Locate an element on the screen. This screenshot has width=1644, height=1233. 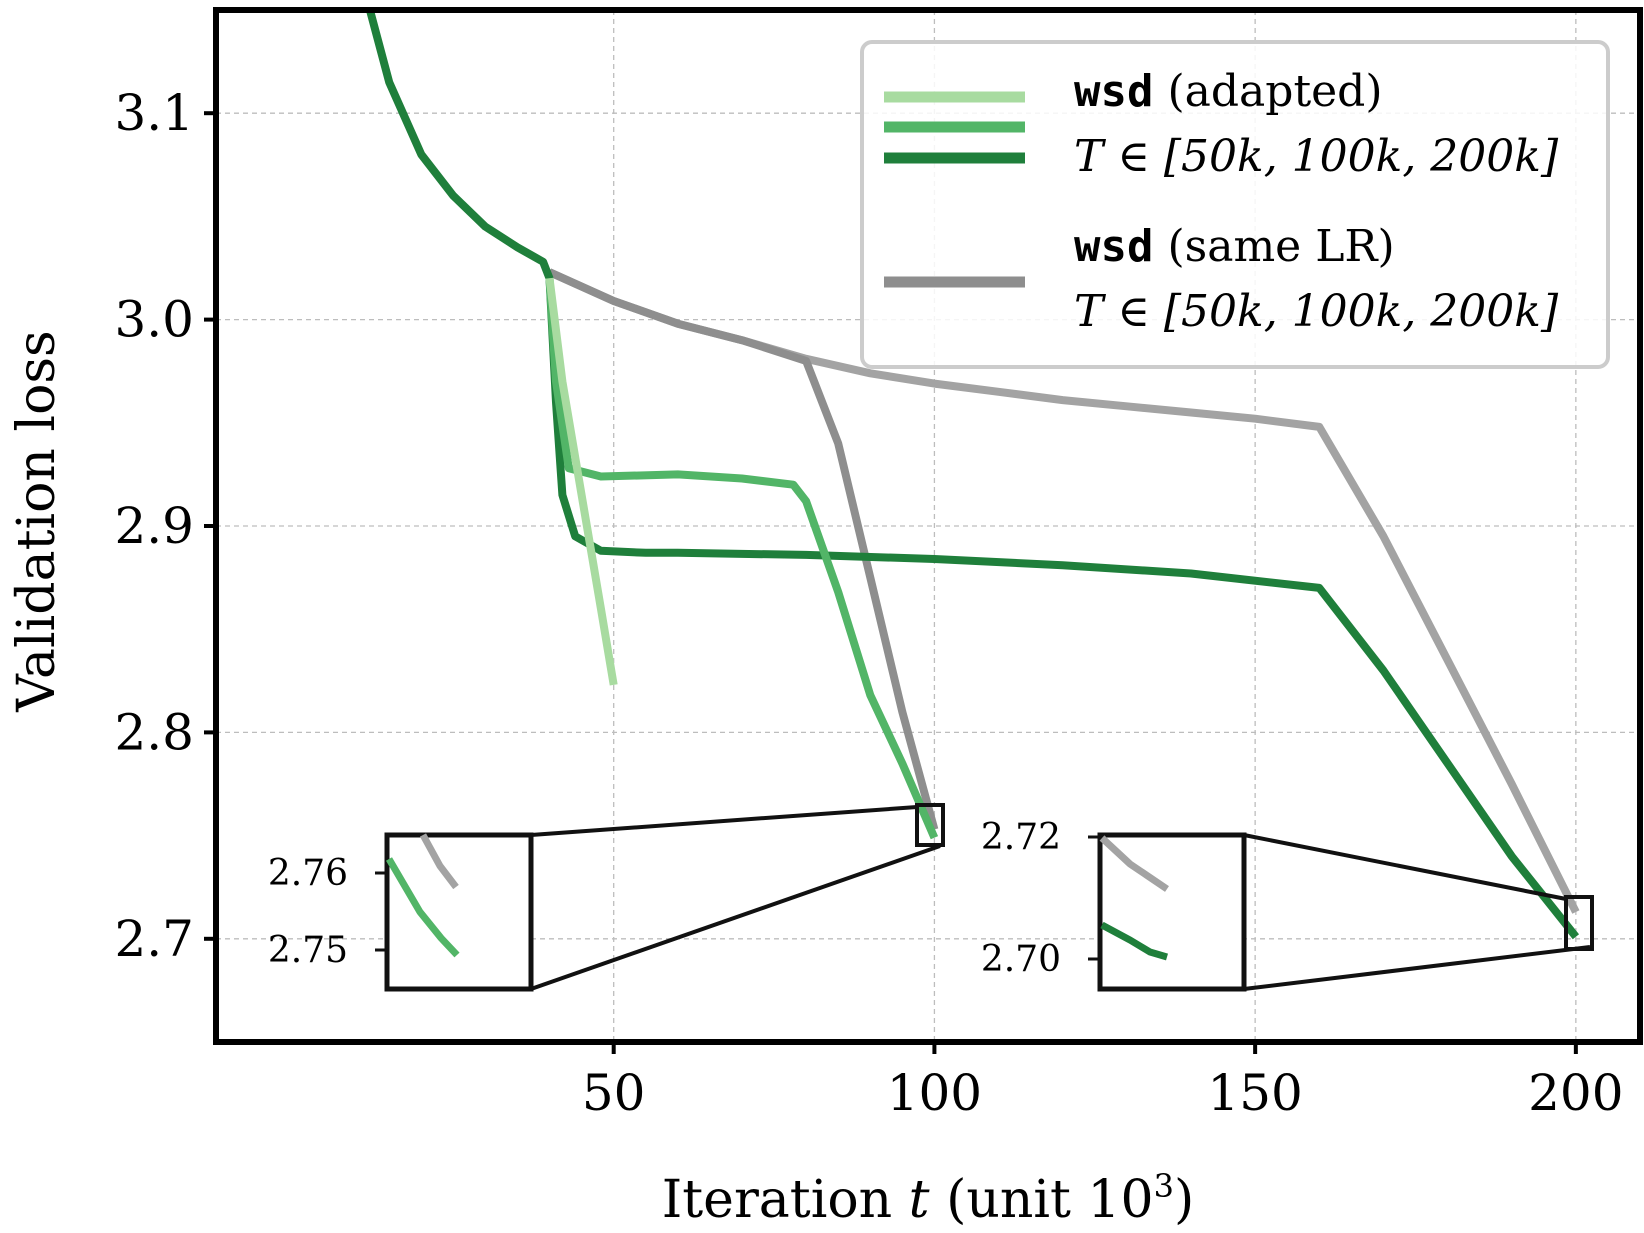
x-tick-label-50: 50 is located at coordinates (614, 1093).